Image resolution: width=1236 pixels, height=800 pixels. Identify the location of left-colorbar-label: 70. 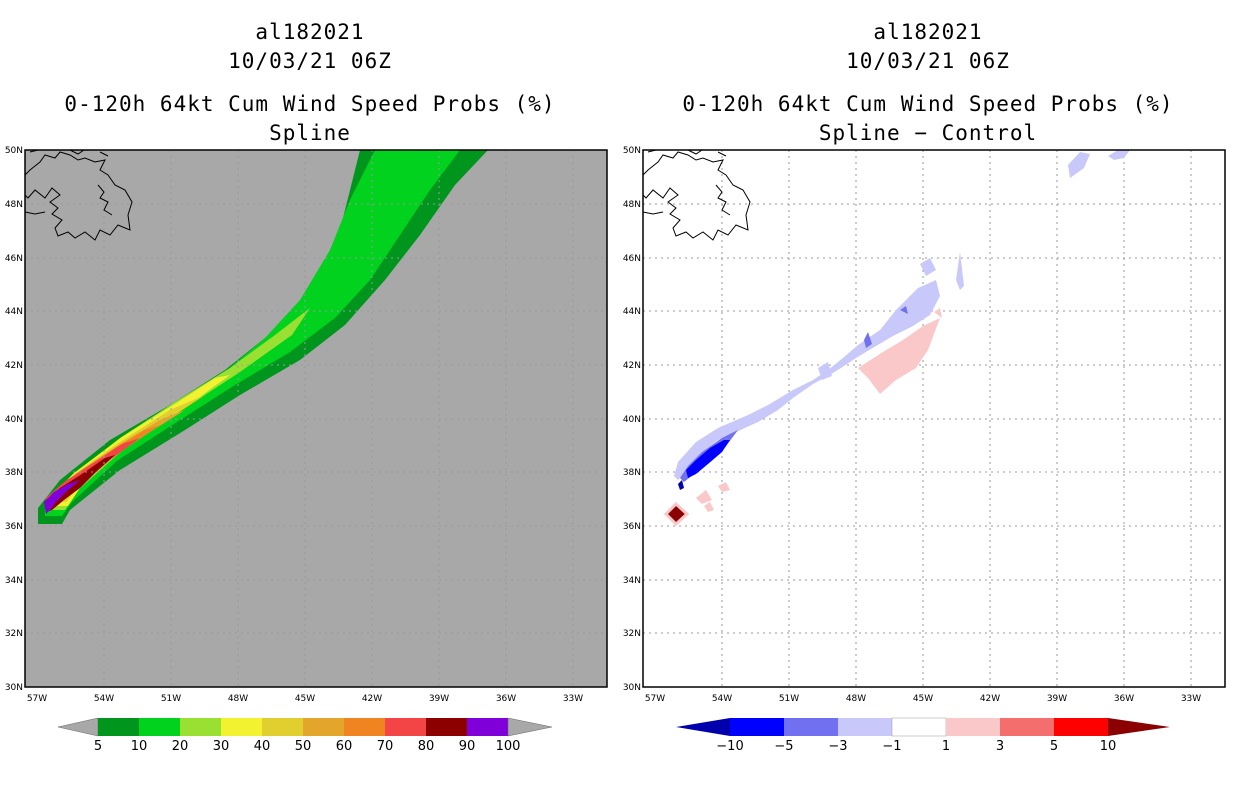
(385, 746).